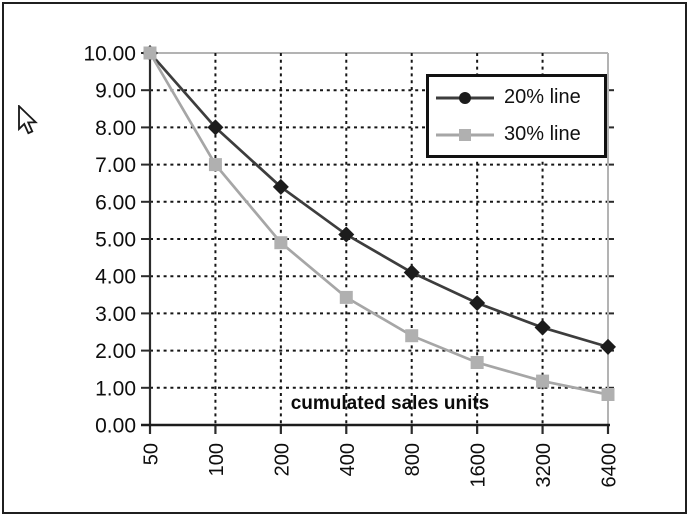 The width and height of the screenshot is (689, 516). I want to click on chart-legend: 20% line 30% line, so click(516, 116).